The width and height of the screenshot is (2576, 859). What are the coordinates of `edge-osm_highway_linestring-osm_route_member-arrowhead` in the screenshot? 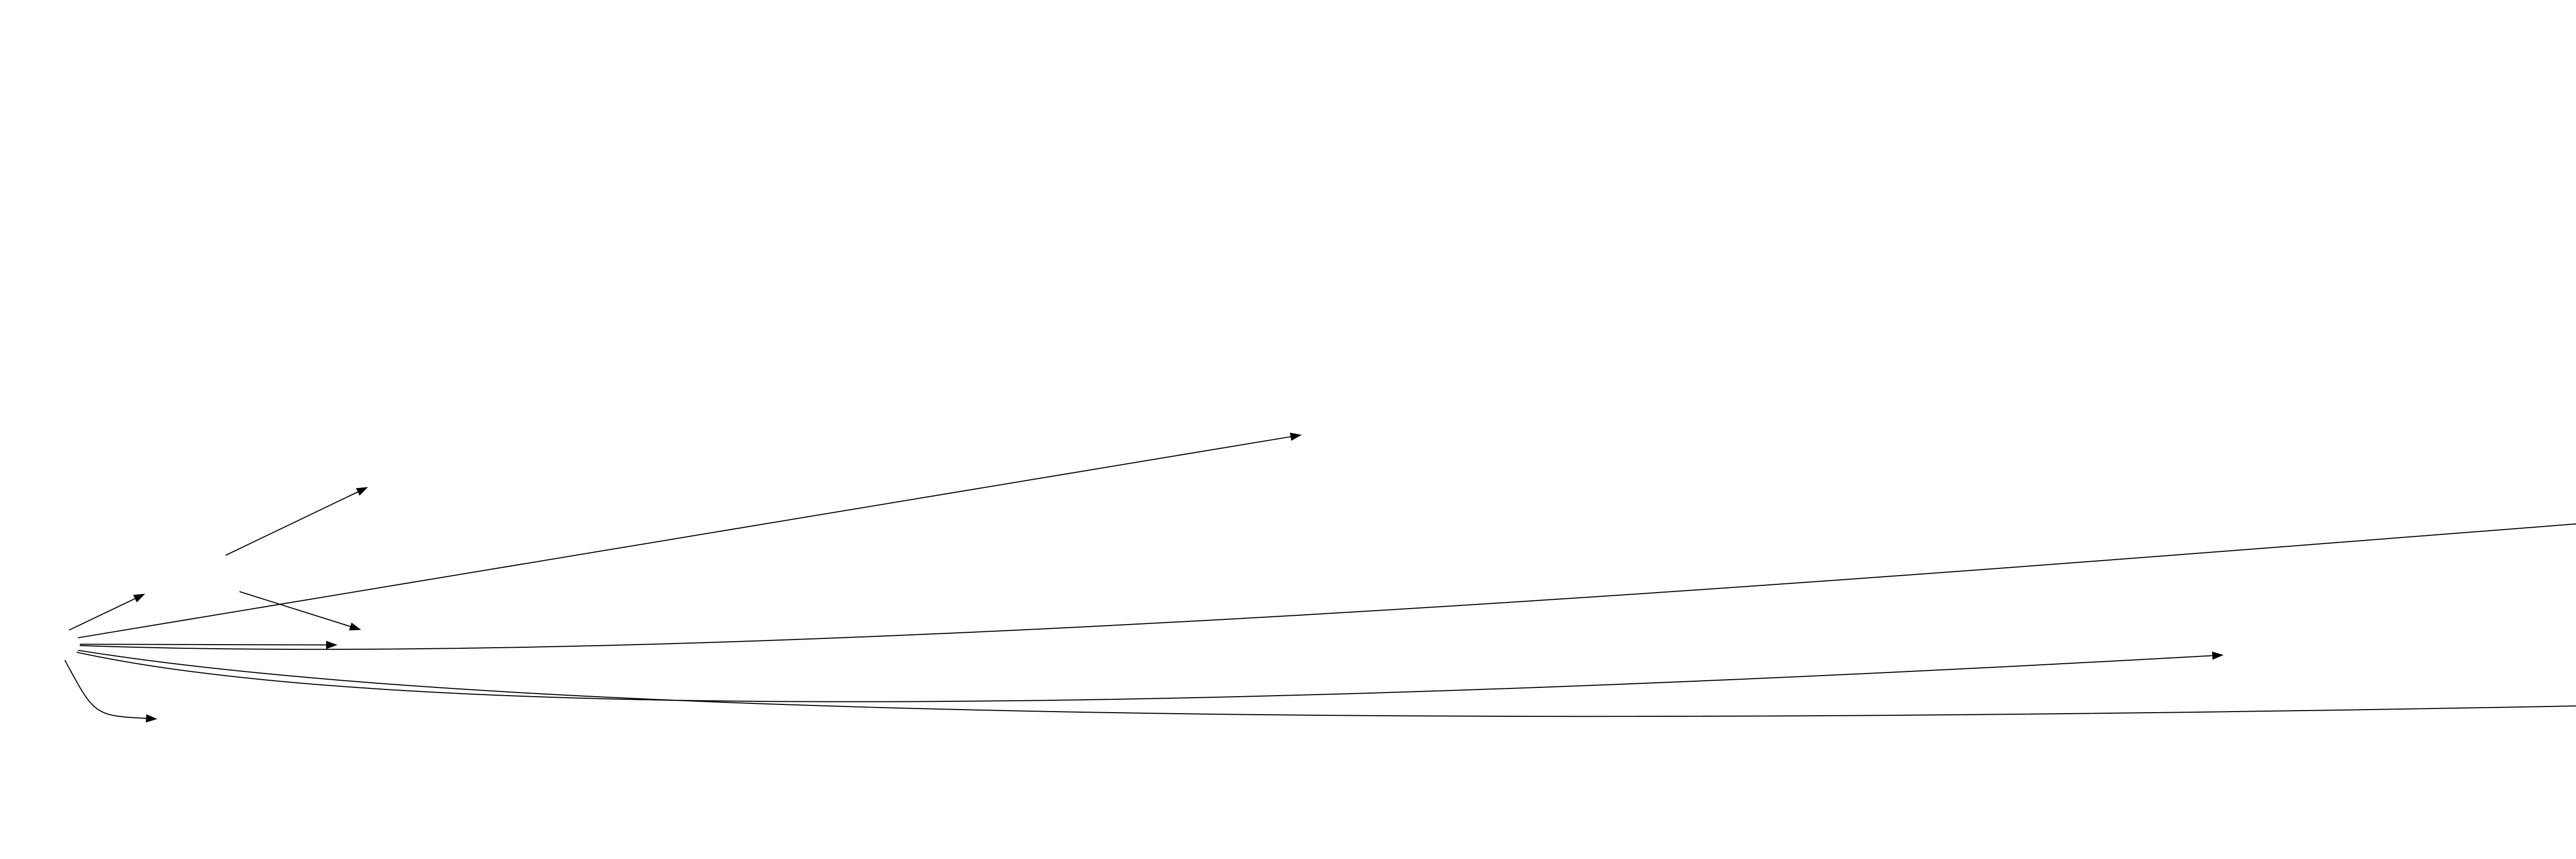 It's located at (355, 626).